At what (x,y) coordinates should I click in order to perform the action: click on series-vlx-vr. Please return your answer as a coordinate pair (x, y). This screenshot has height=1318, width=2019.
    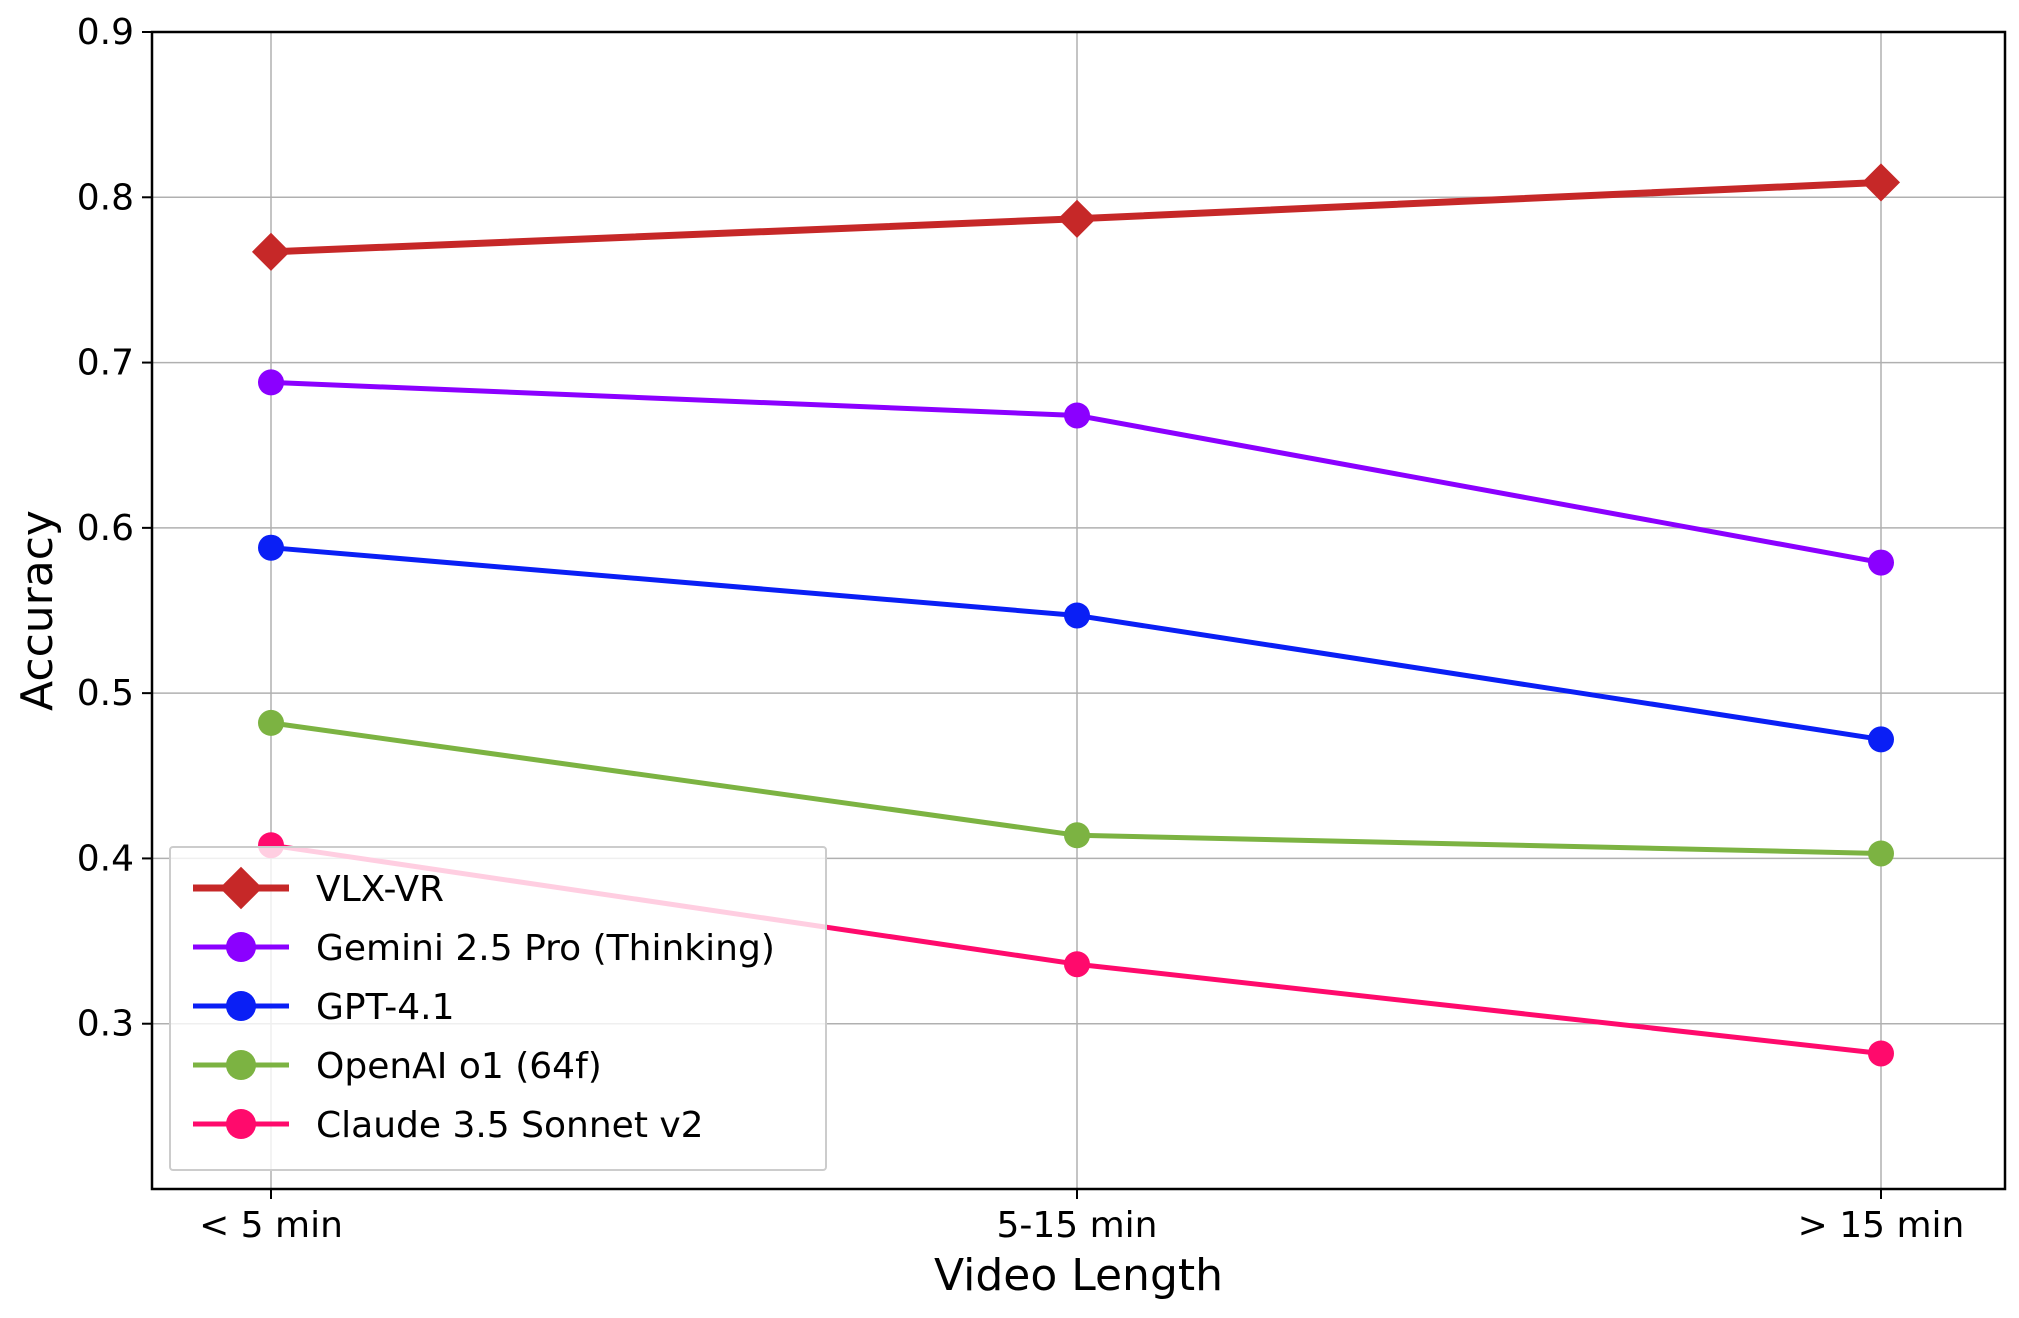
    Looking at the image, I should click on (1076, 217).